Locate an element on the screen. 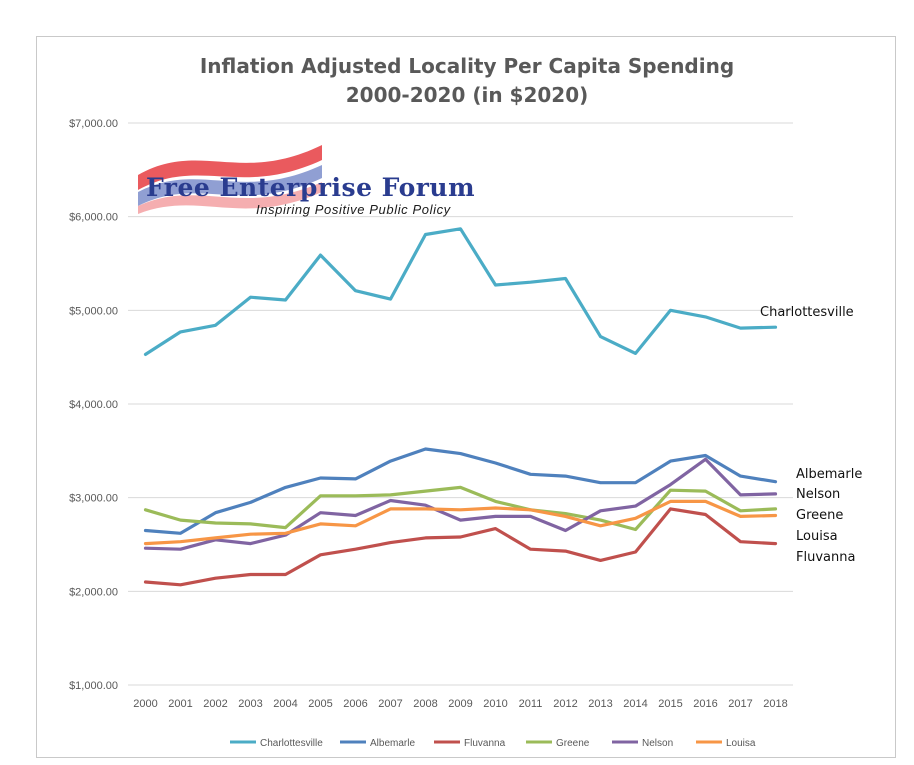  x-tick-label: 2009 is located at coordinates (460, 704).